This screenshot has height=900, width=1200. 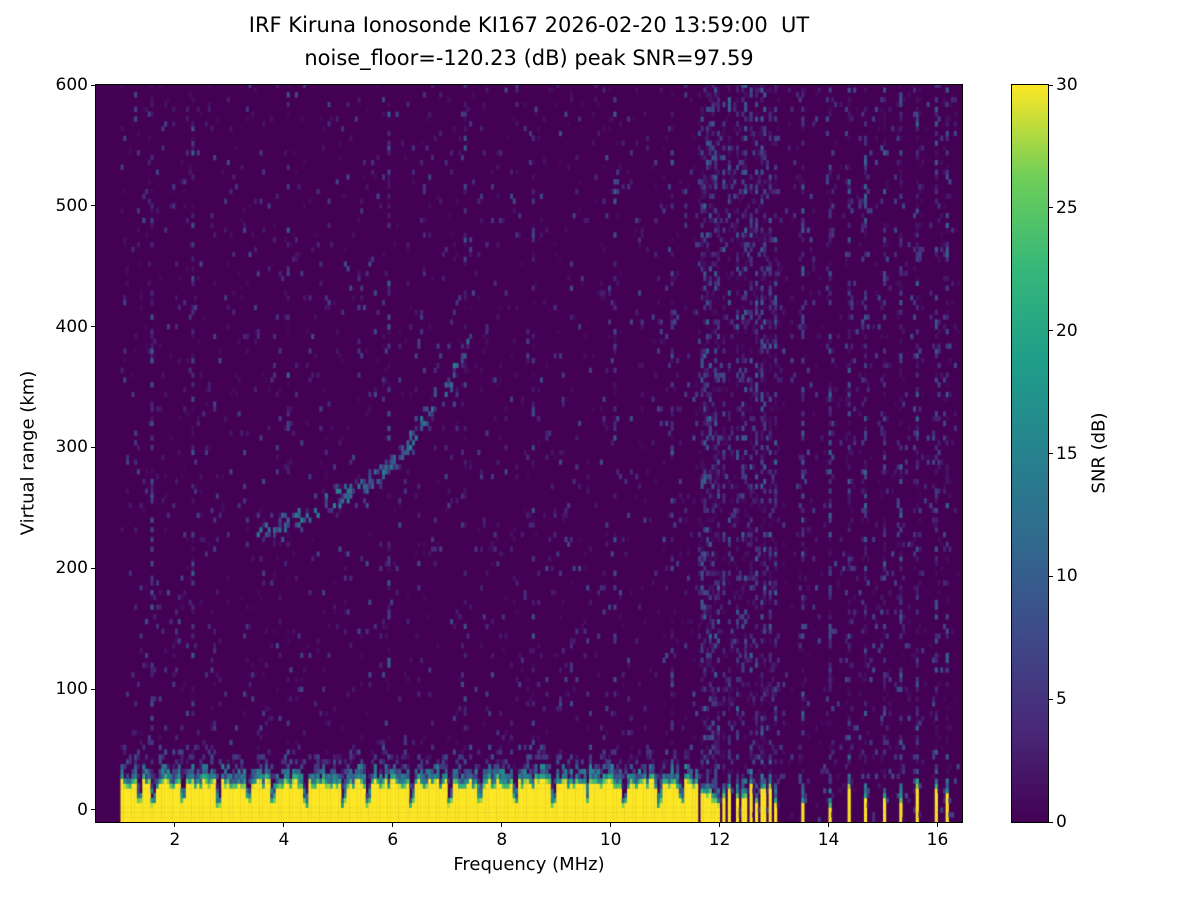 What do you see at coordinates (71, 85) in the screenshot?
I see `y-tick-label: 600` at bounding box center [71, 85].